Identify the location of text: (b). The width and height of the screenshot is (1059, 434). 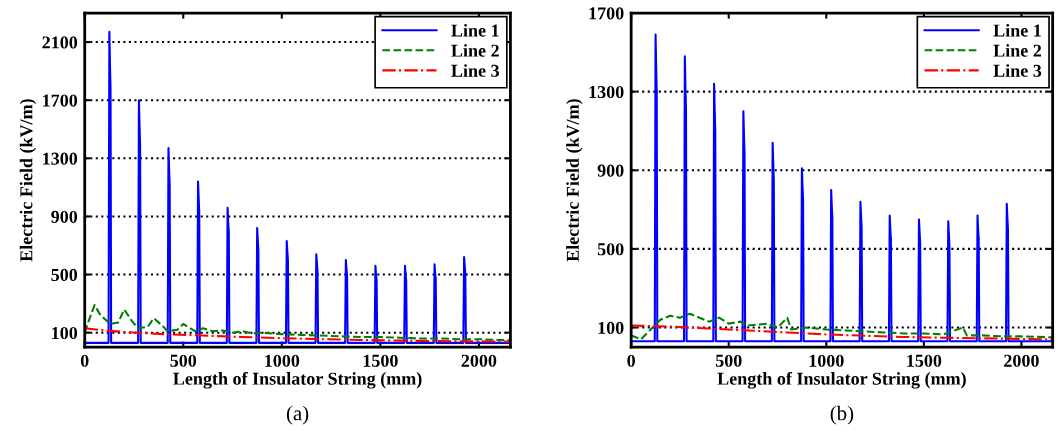
(842, 415).